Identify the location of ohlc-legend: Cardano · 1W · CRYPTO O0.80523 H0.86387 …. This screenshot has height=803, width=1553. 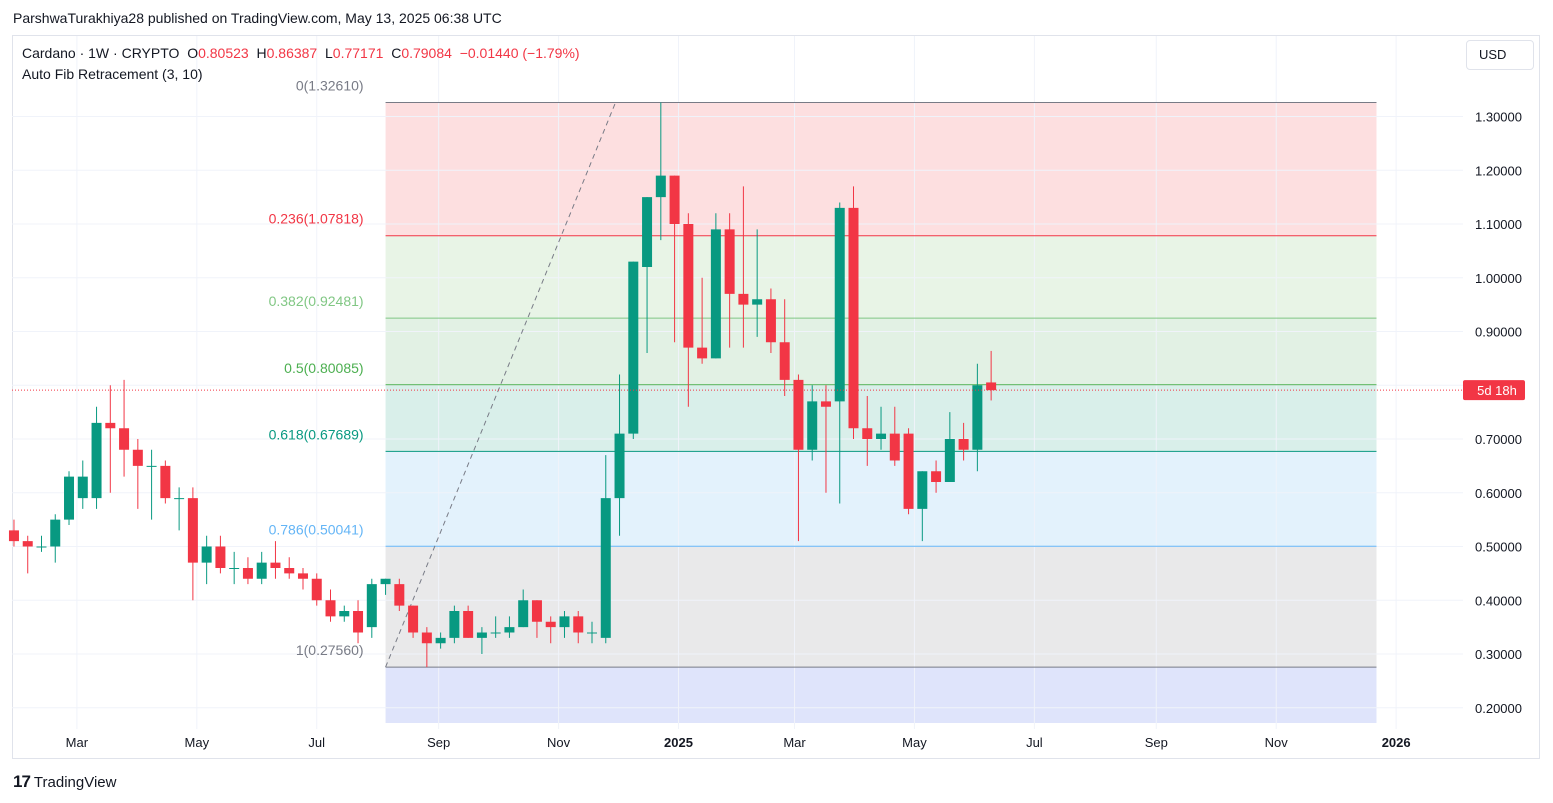
(301, 53).